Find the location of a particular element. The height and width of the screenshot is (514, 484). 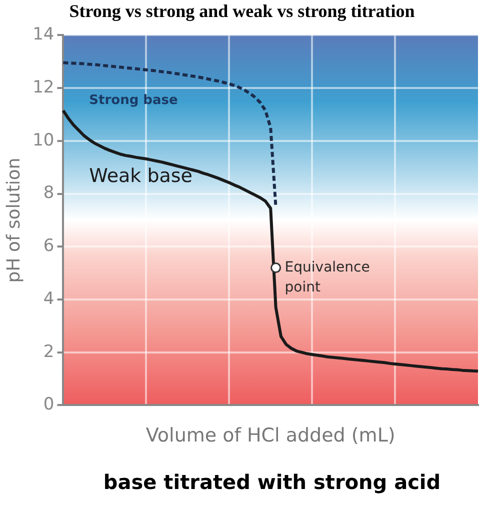

y-axis-title: pH of solution is located at coordinates (13, 220).